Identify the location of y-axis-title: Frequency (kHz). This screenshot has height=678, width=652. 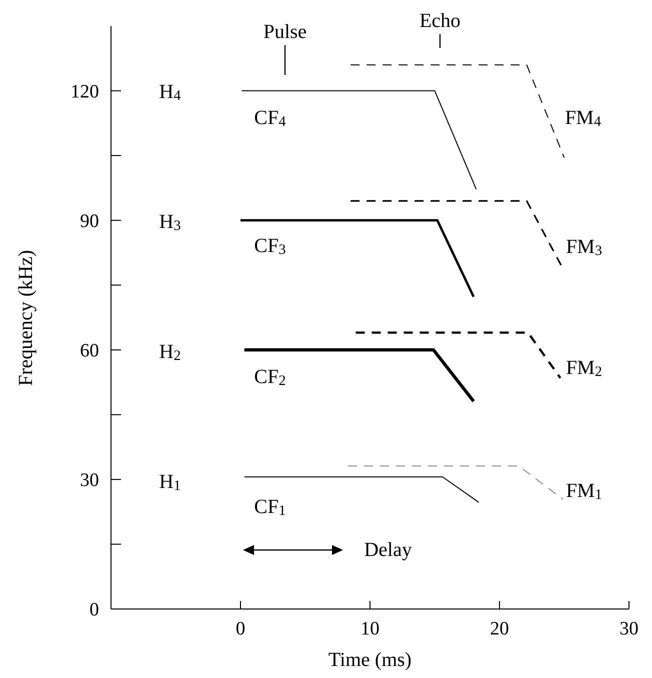
(26, 318).